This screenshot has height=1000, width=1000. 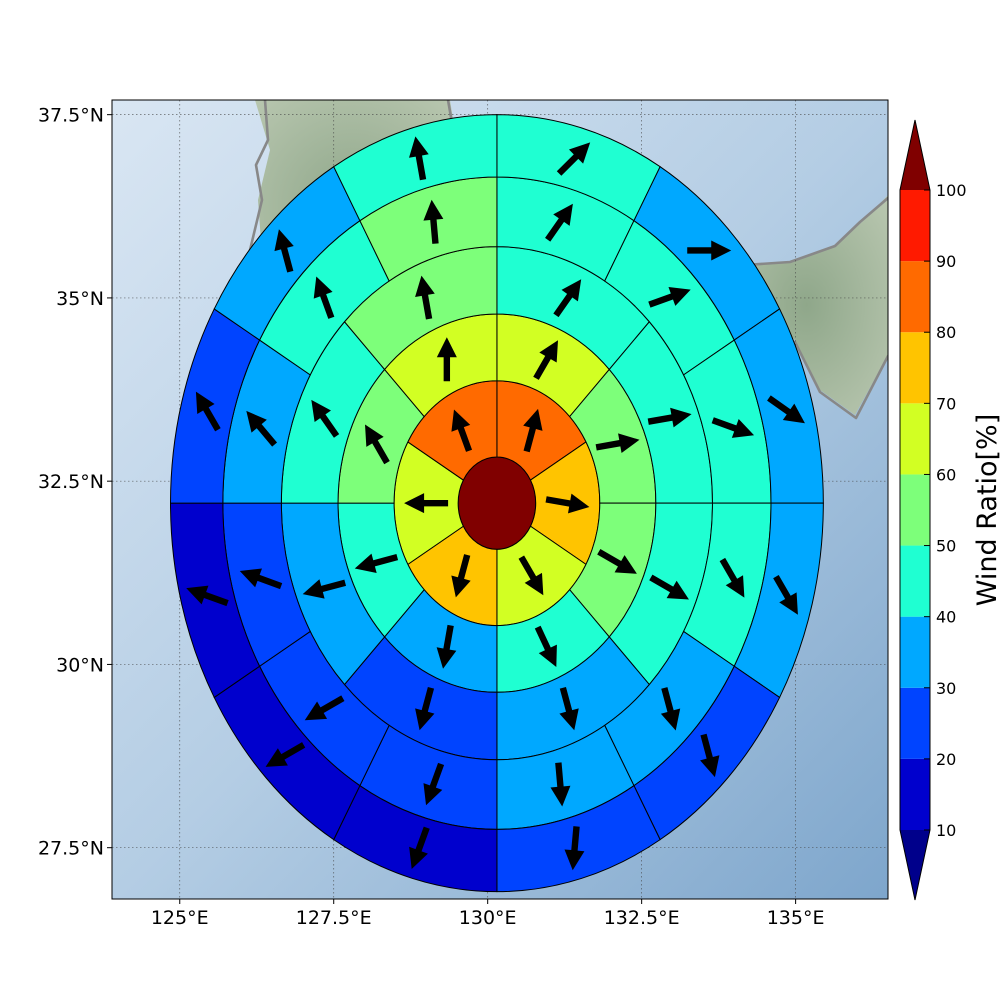 I want to click on colorbar-tick-label: 80, so click(x=946, y=332).